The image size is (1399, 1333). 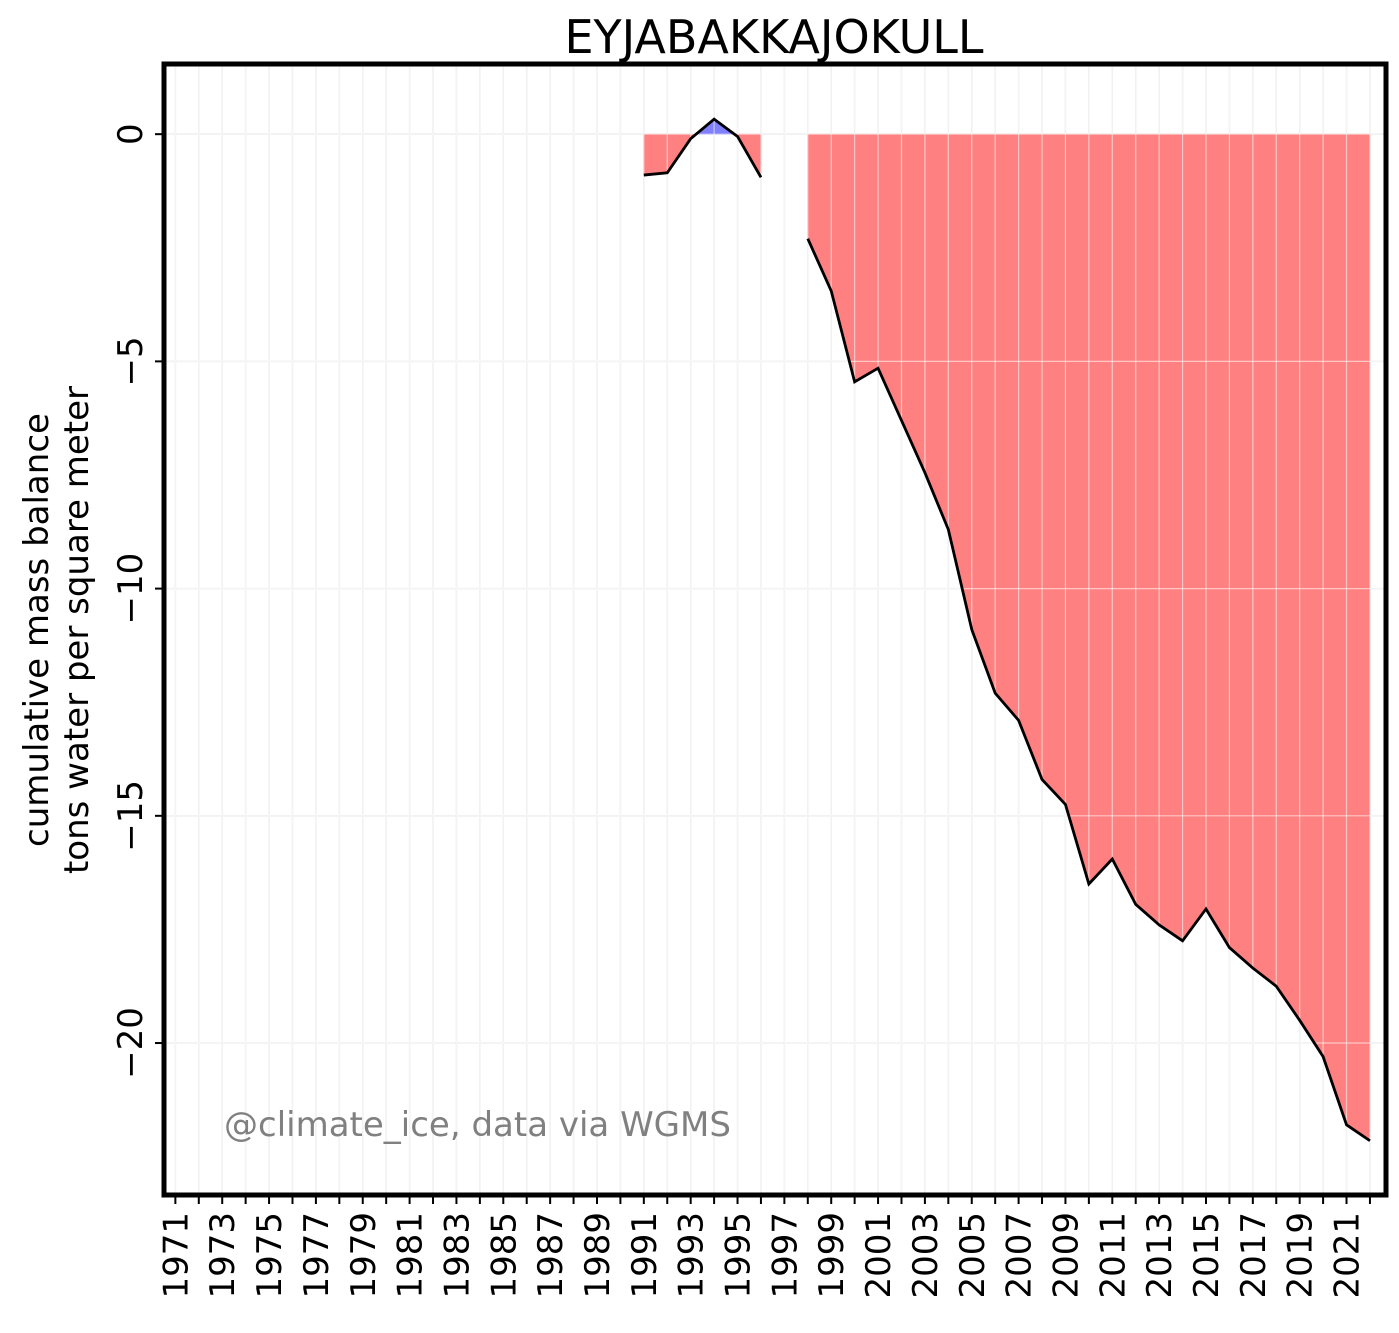 What do you see at coordinates (1066, 1255) in the screenshot?
I see `x-tick-label: 2009` at bounding box center [1066, 1255].